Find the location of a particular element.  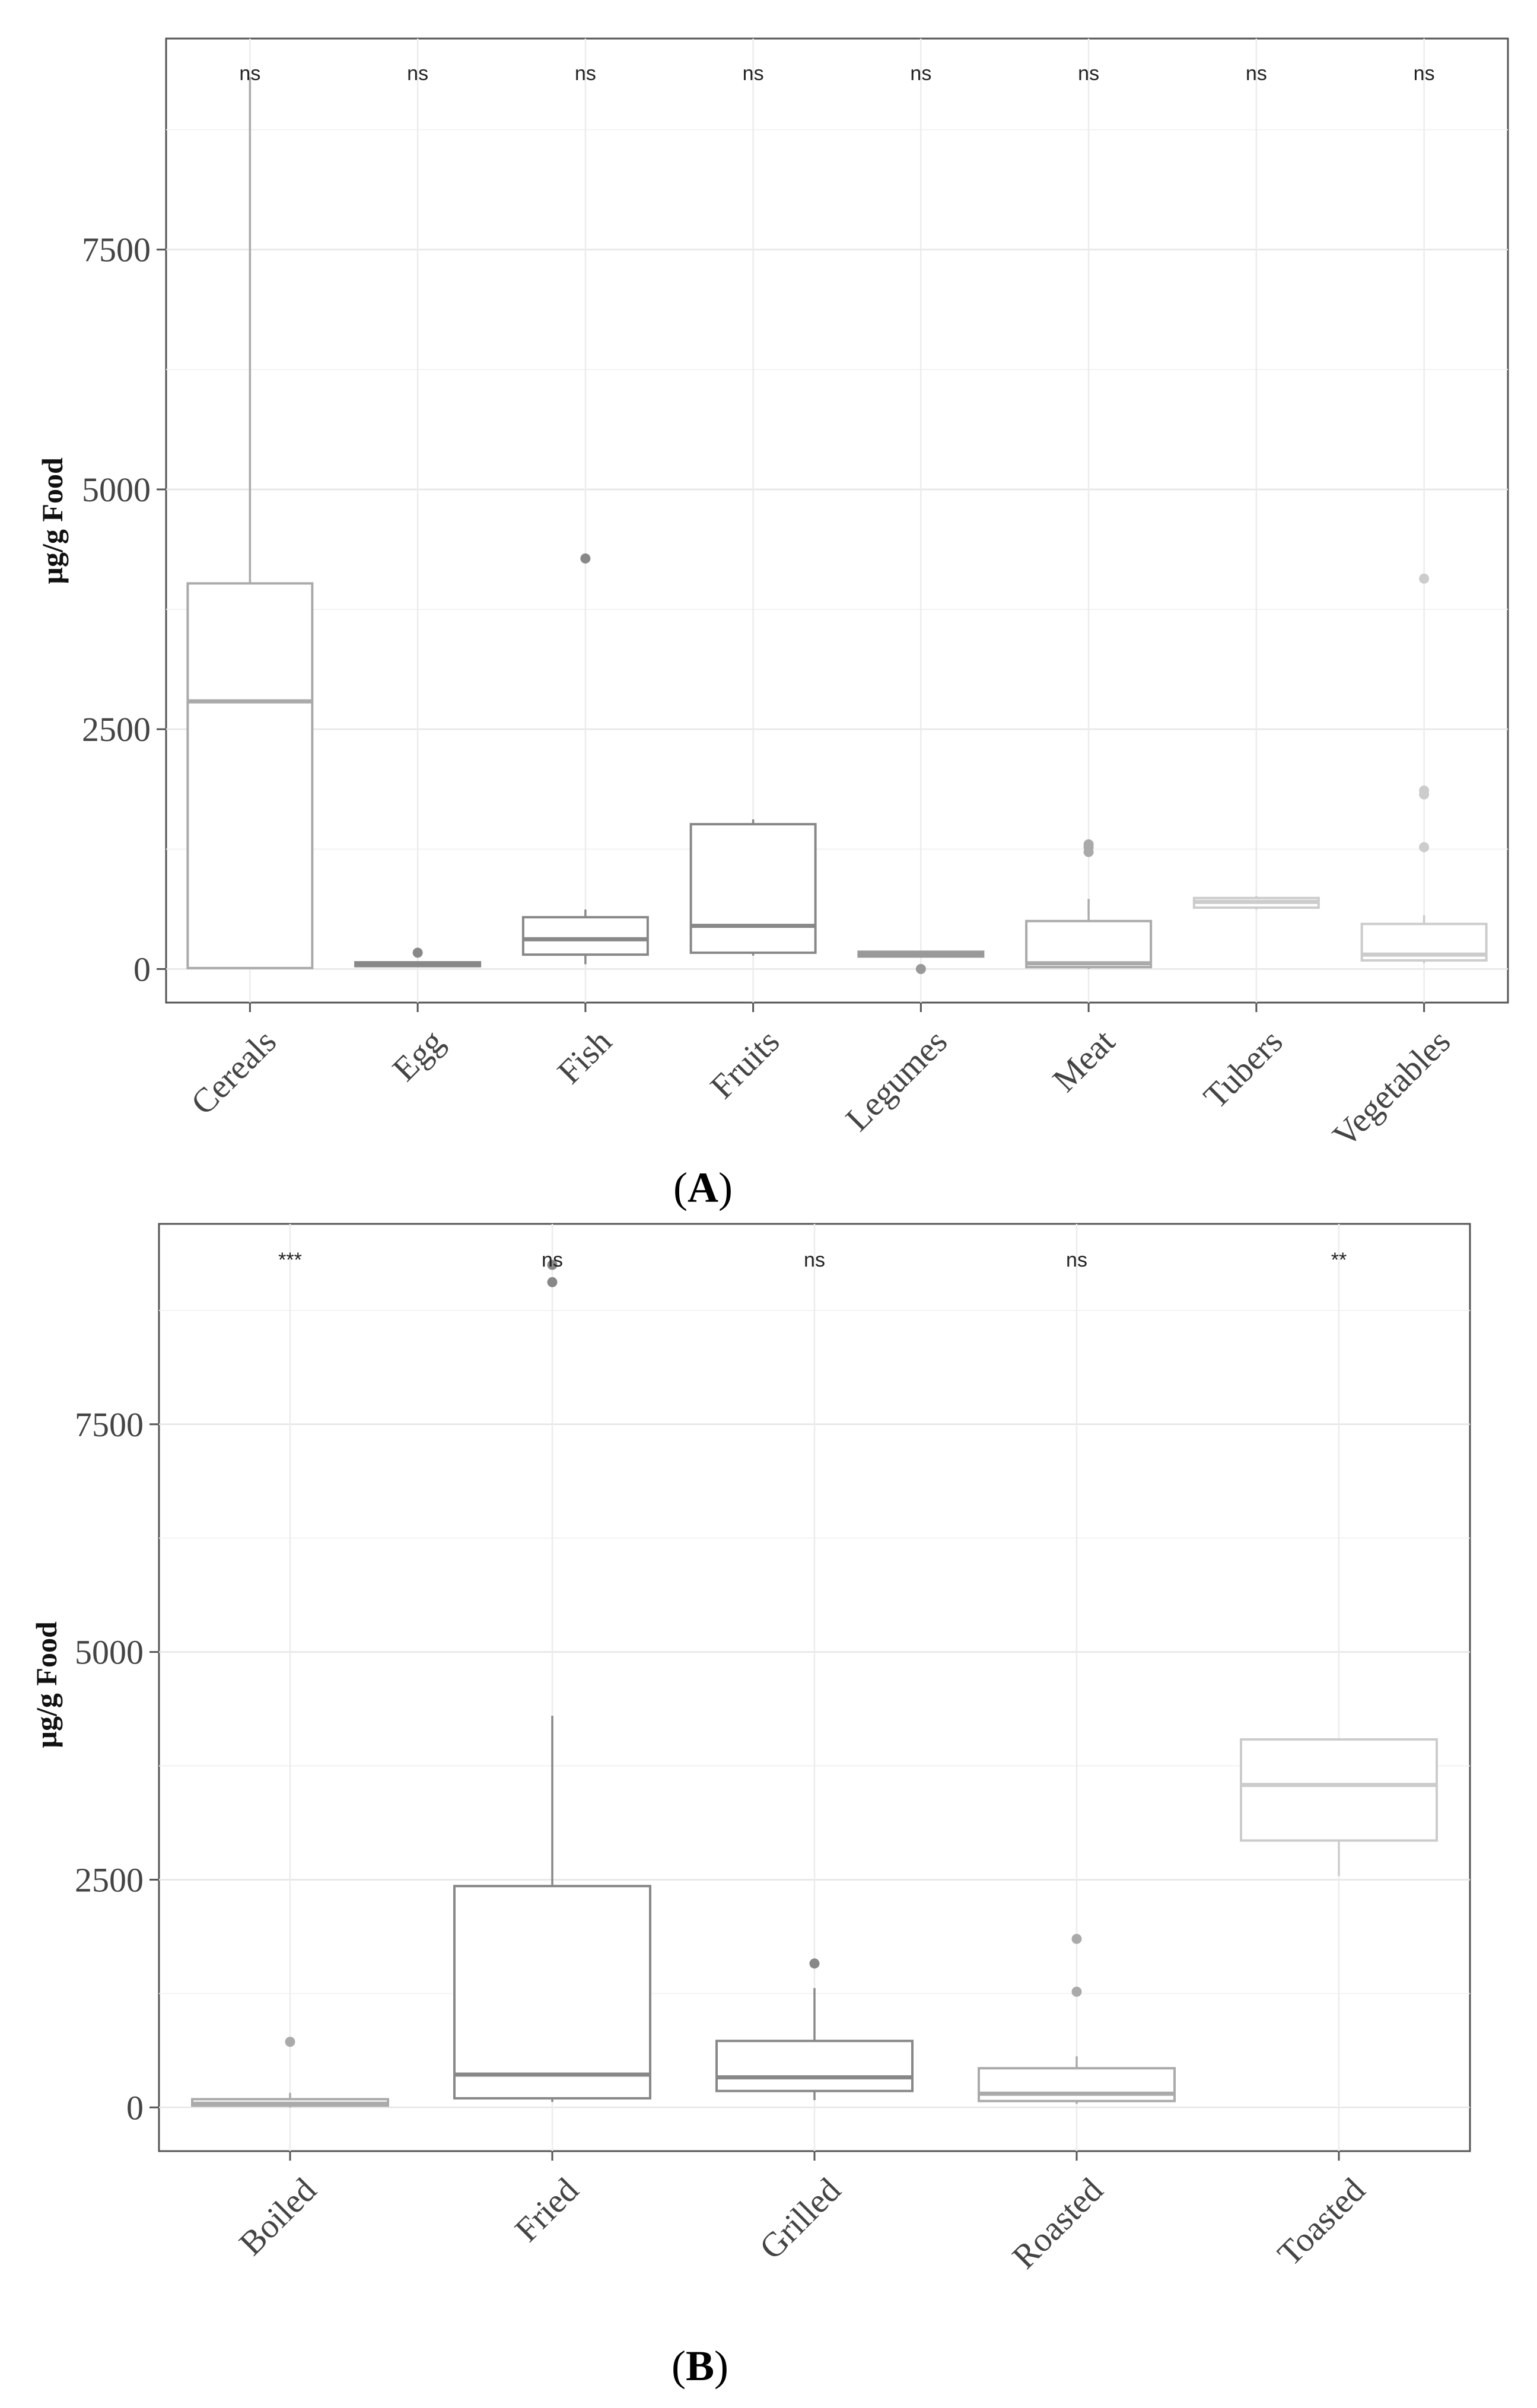

significance-label-fish: ns is located at coordinates (585, 73).